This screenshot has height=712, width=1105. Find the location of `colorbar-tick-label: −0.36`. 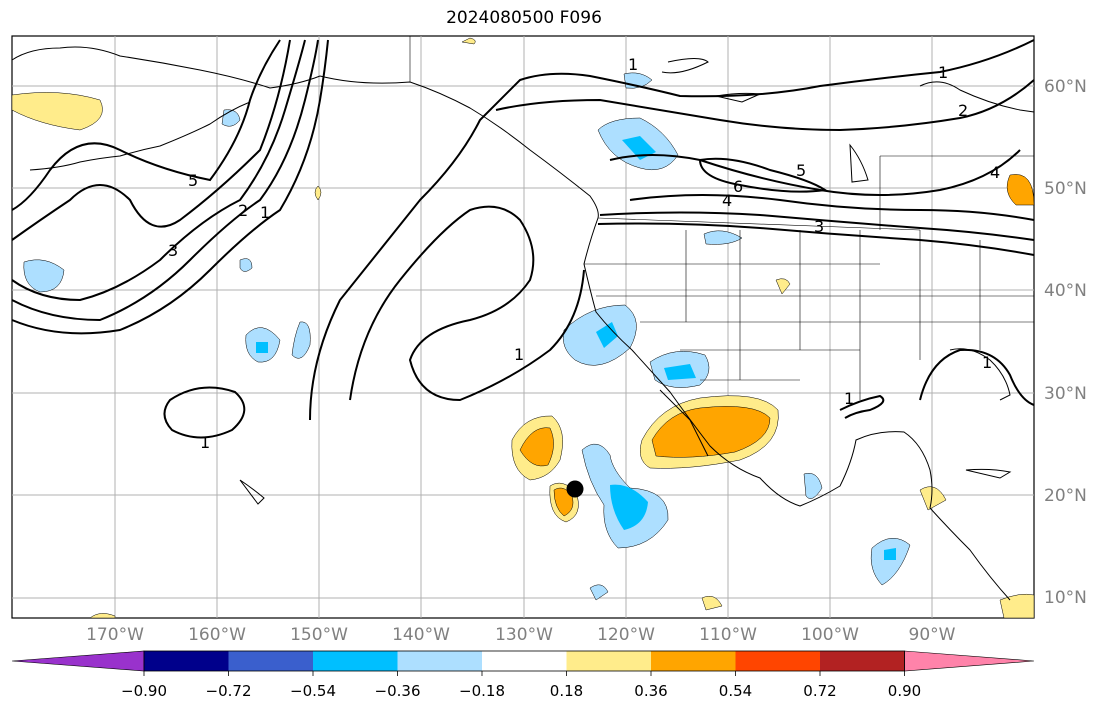

colorbar-tick-label: −0.36 is located at coordinates (397, 691).